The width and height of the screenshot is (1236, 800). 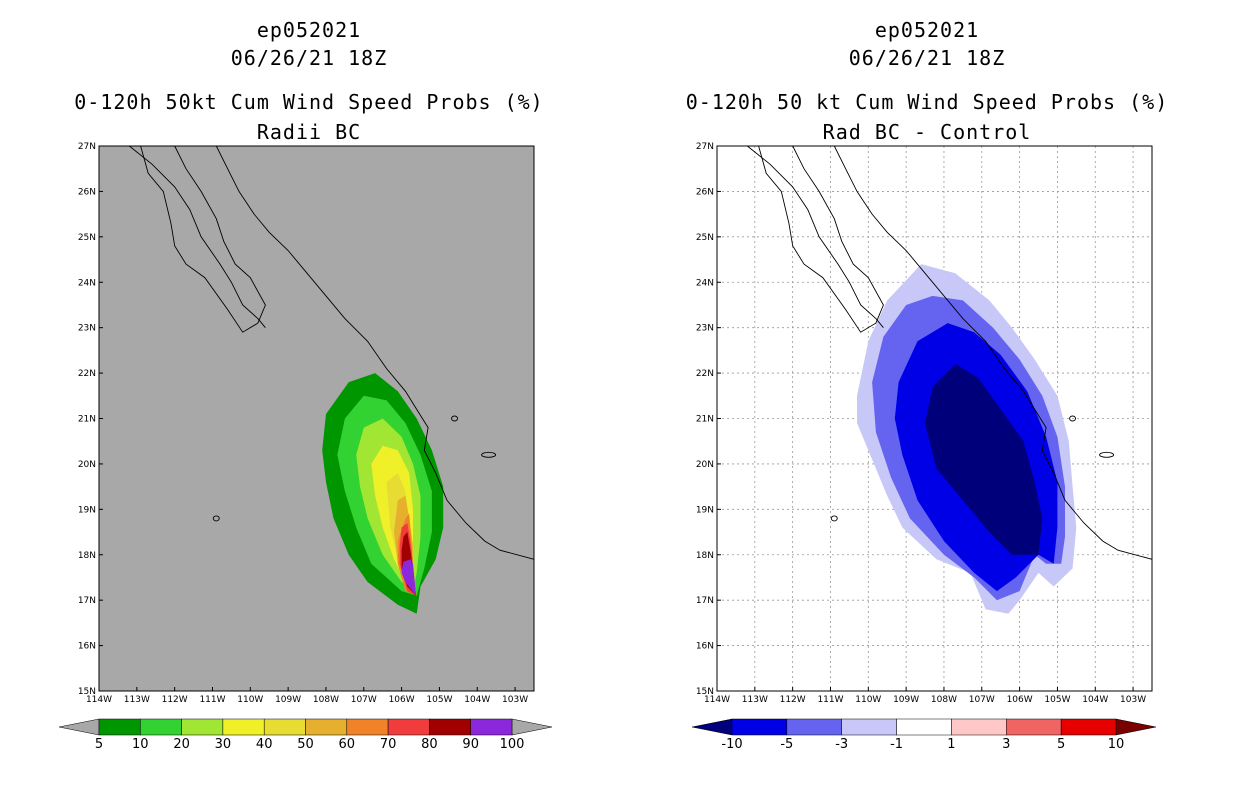 What do you see at coordinates (87, 420) in the screenshot?
I see `y-tick-label: 21N` at bounding box center [87, 420].